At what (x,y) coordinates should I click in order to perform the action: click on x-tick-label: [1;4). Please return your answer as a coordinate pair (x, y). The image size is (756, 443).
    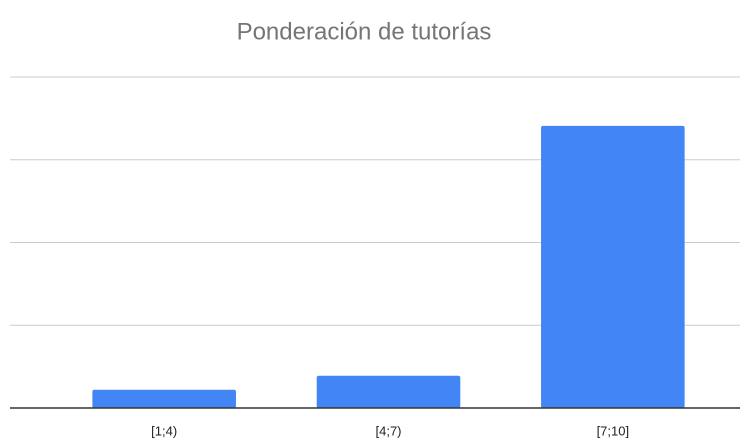
    Looking at the image, I should click on (164, 430).